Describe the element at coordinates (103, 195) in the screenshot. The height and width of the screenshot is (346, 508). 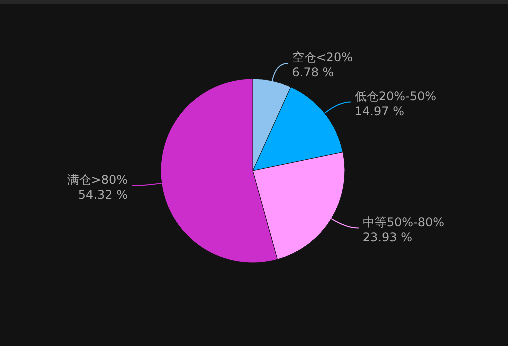
I see `data-label: 54.32 %` at that location.